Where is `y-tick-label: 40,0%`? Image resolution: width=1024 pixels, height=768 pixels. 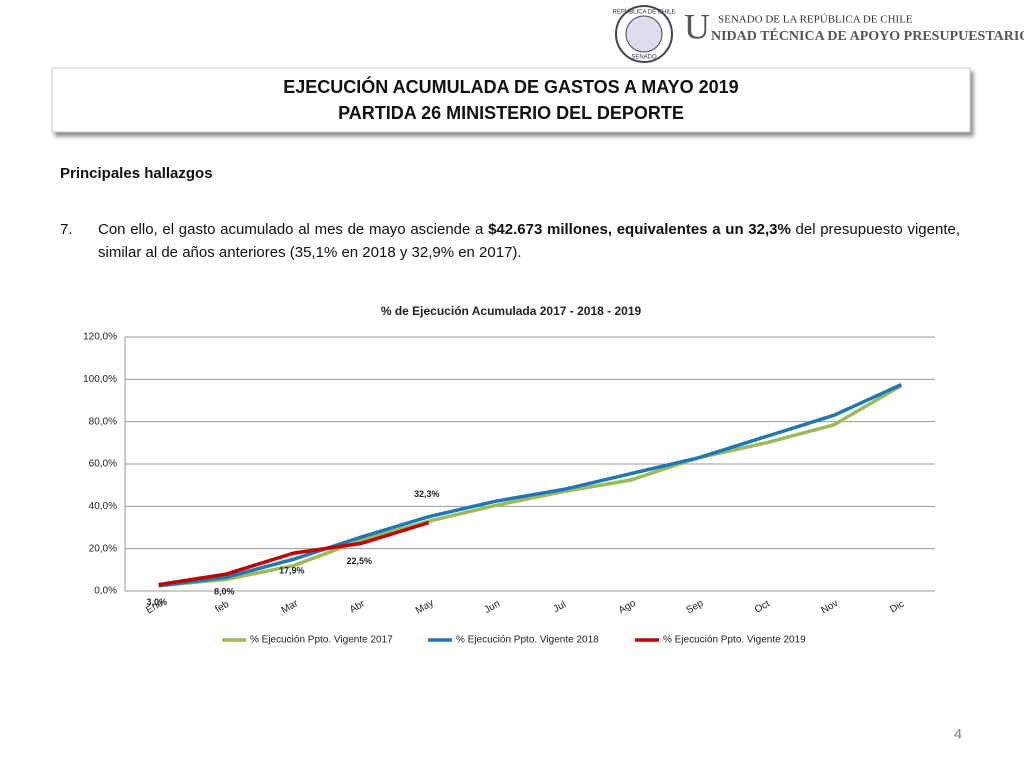
y-tick-label: 40,0% is located at coordinates (103, 506).